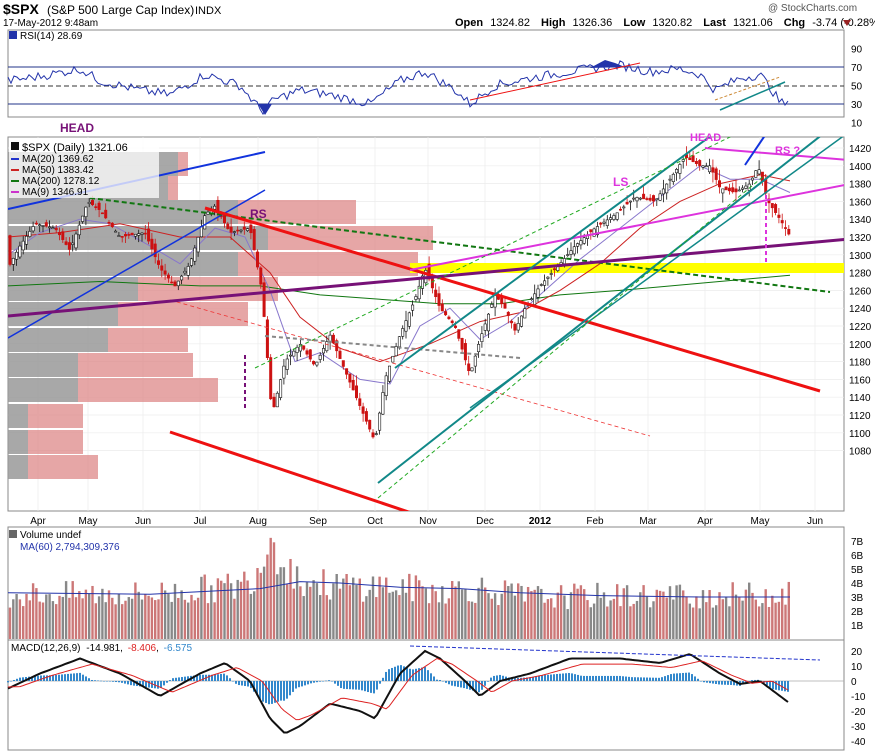 The height and width of the screenshot is (753, 875). Describe the element at coordinates (398, 691) in the screenshot. I see `macd-line` at that location.